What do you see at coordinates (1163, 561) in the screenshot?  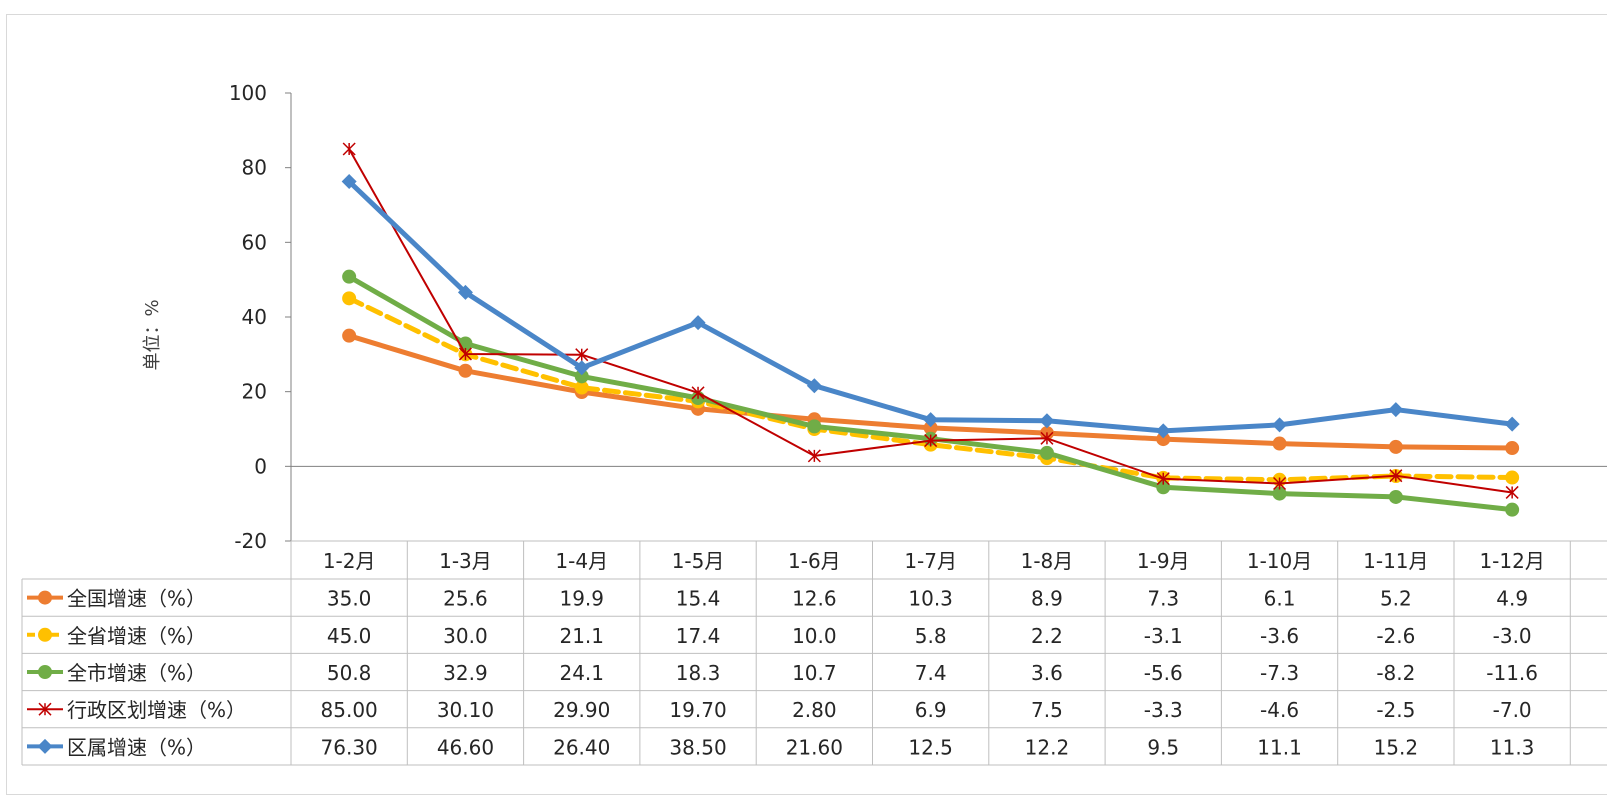 I see `x-tick-label: 1-9月` at bounding box center [1163, 561].